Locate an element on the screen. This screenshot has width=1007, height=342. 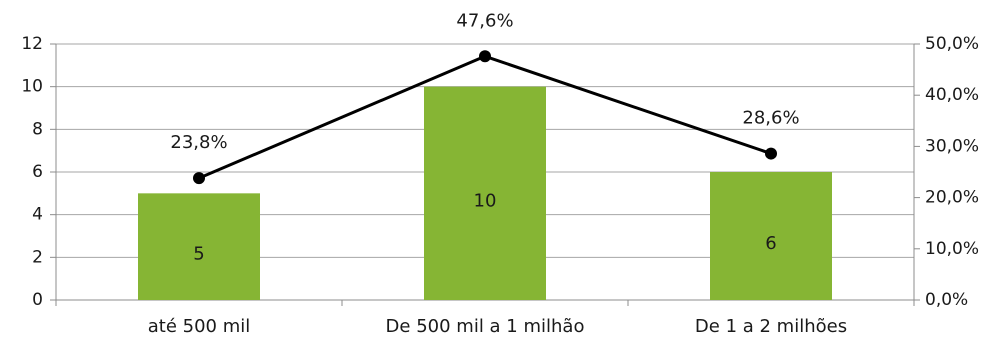
x-axis-category-label: De 1 a 2 milhões is located at coordinates (771, 326).